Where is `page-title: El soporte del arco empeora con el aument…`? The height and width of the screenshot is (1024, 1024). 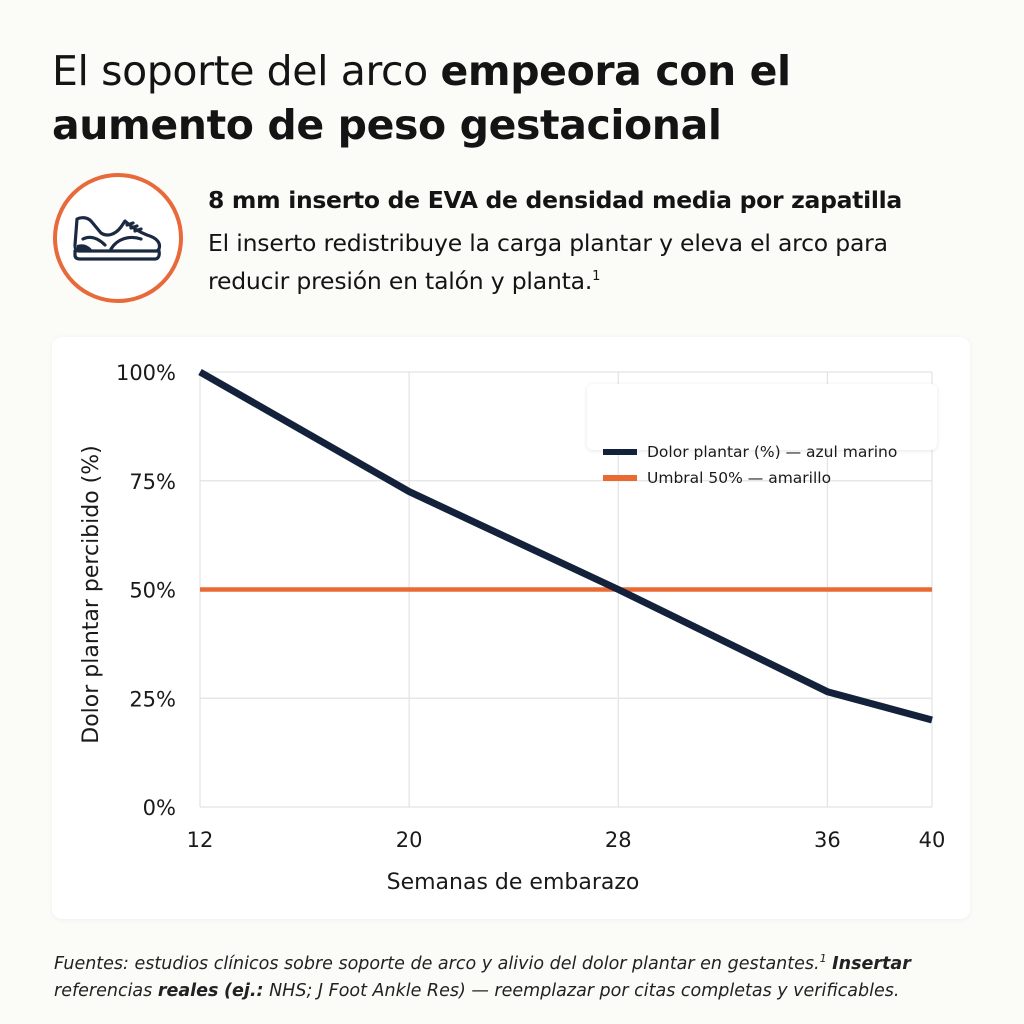
page-title: El soporte del arco empeora con el aument… is located at coordinates (522, 98).